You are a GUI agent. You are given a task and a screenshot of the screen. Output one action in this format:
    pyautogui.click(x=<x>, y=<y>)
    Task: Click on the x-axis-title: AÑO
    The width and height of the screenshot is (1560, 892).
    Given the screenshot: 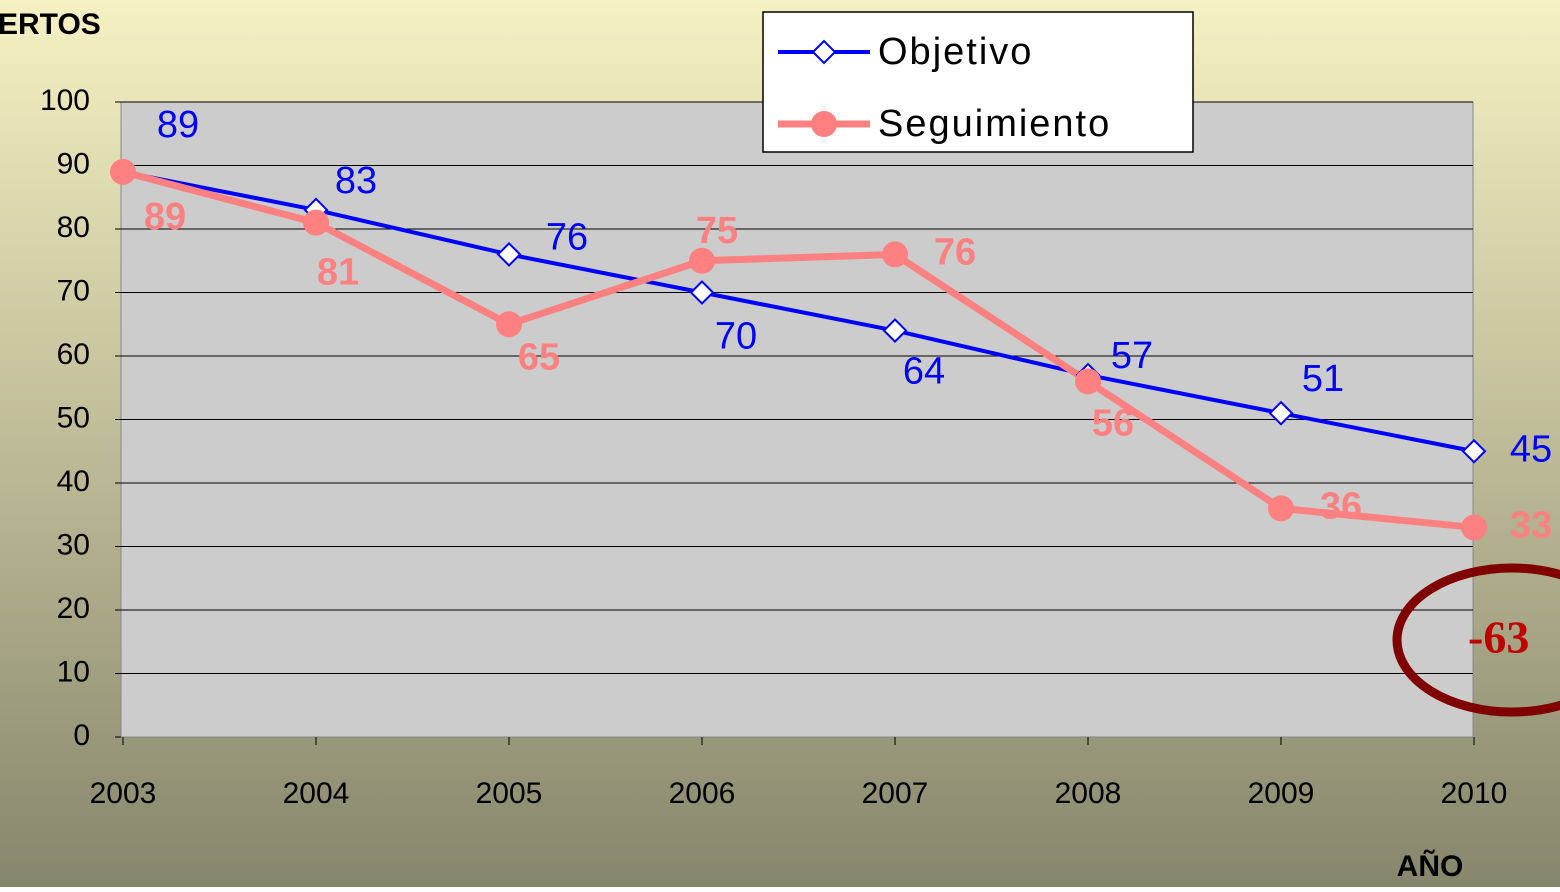 What is the action you would take?
    pyautogui.click(x=1430, y=866)
    